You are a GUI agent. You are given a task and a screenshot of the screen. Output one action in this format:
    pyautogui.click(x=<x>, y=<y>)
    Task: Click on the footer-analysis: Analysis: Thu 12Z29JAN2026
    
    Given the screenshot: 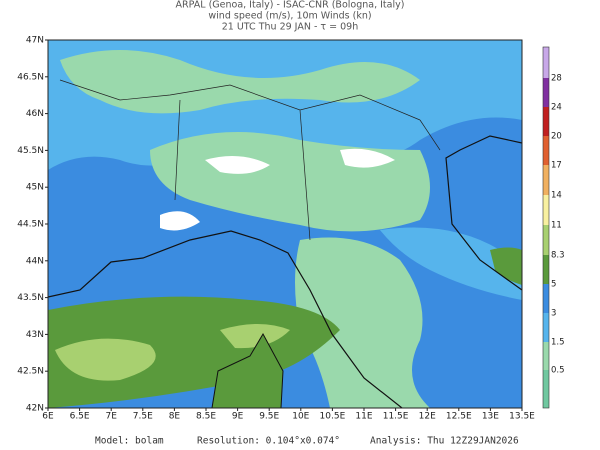 What is the action you would take?
    pyautogui.click(x=444, y=441)
    